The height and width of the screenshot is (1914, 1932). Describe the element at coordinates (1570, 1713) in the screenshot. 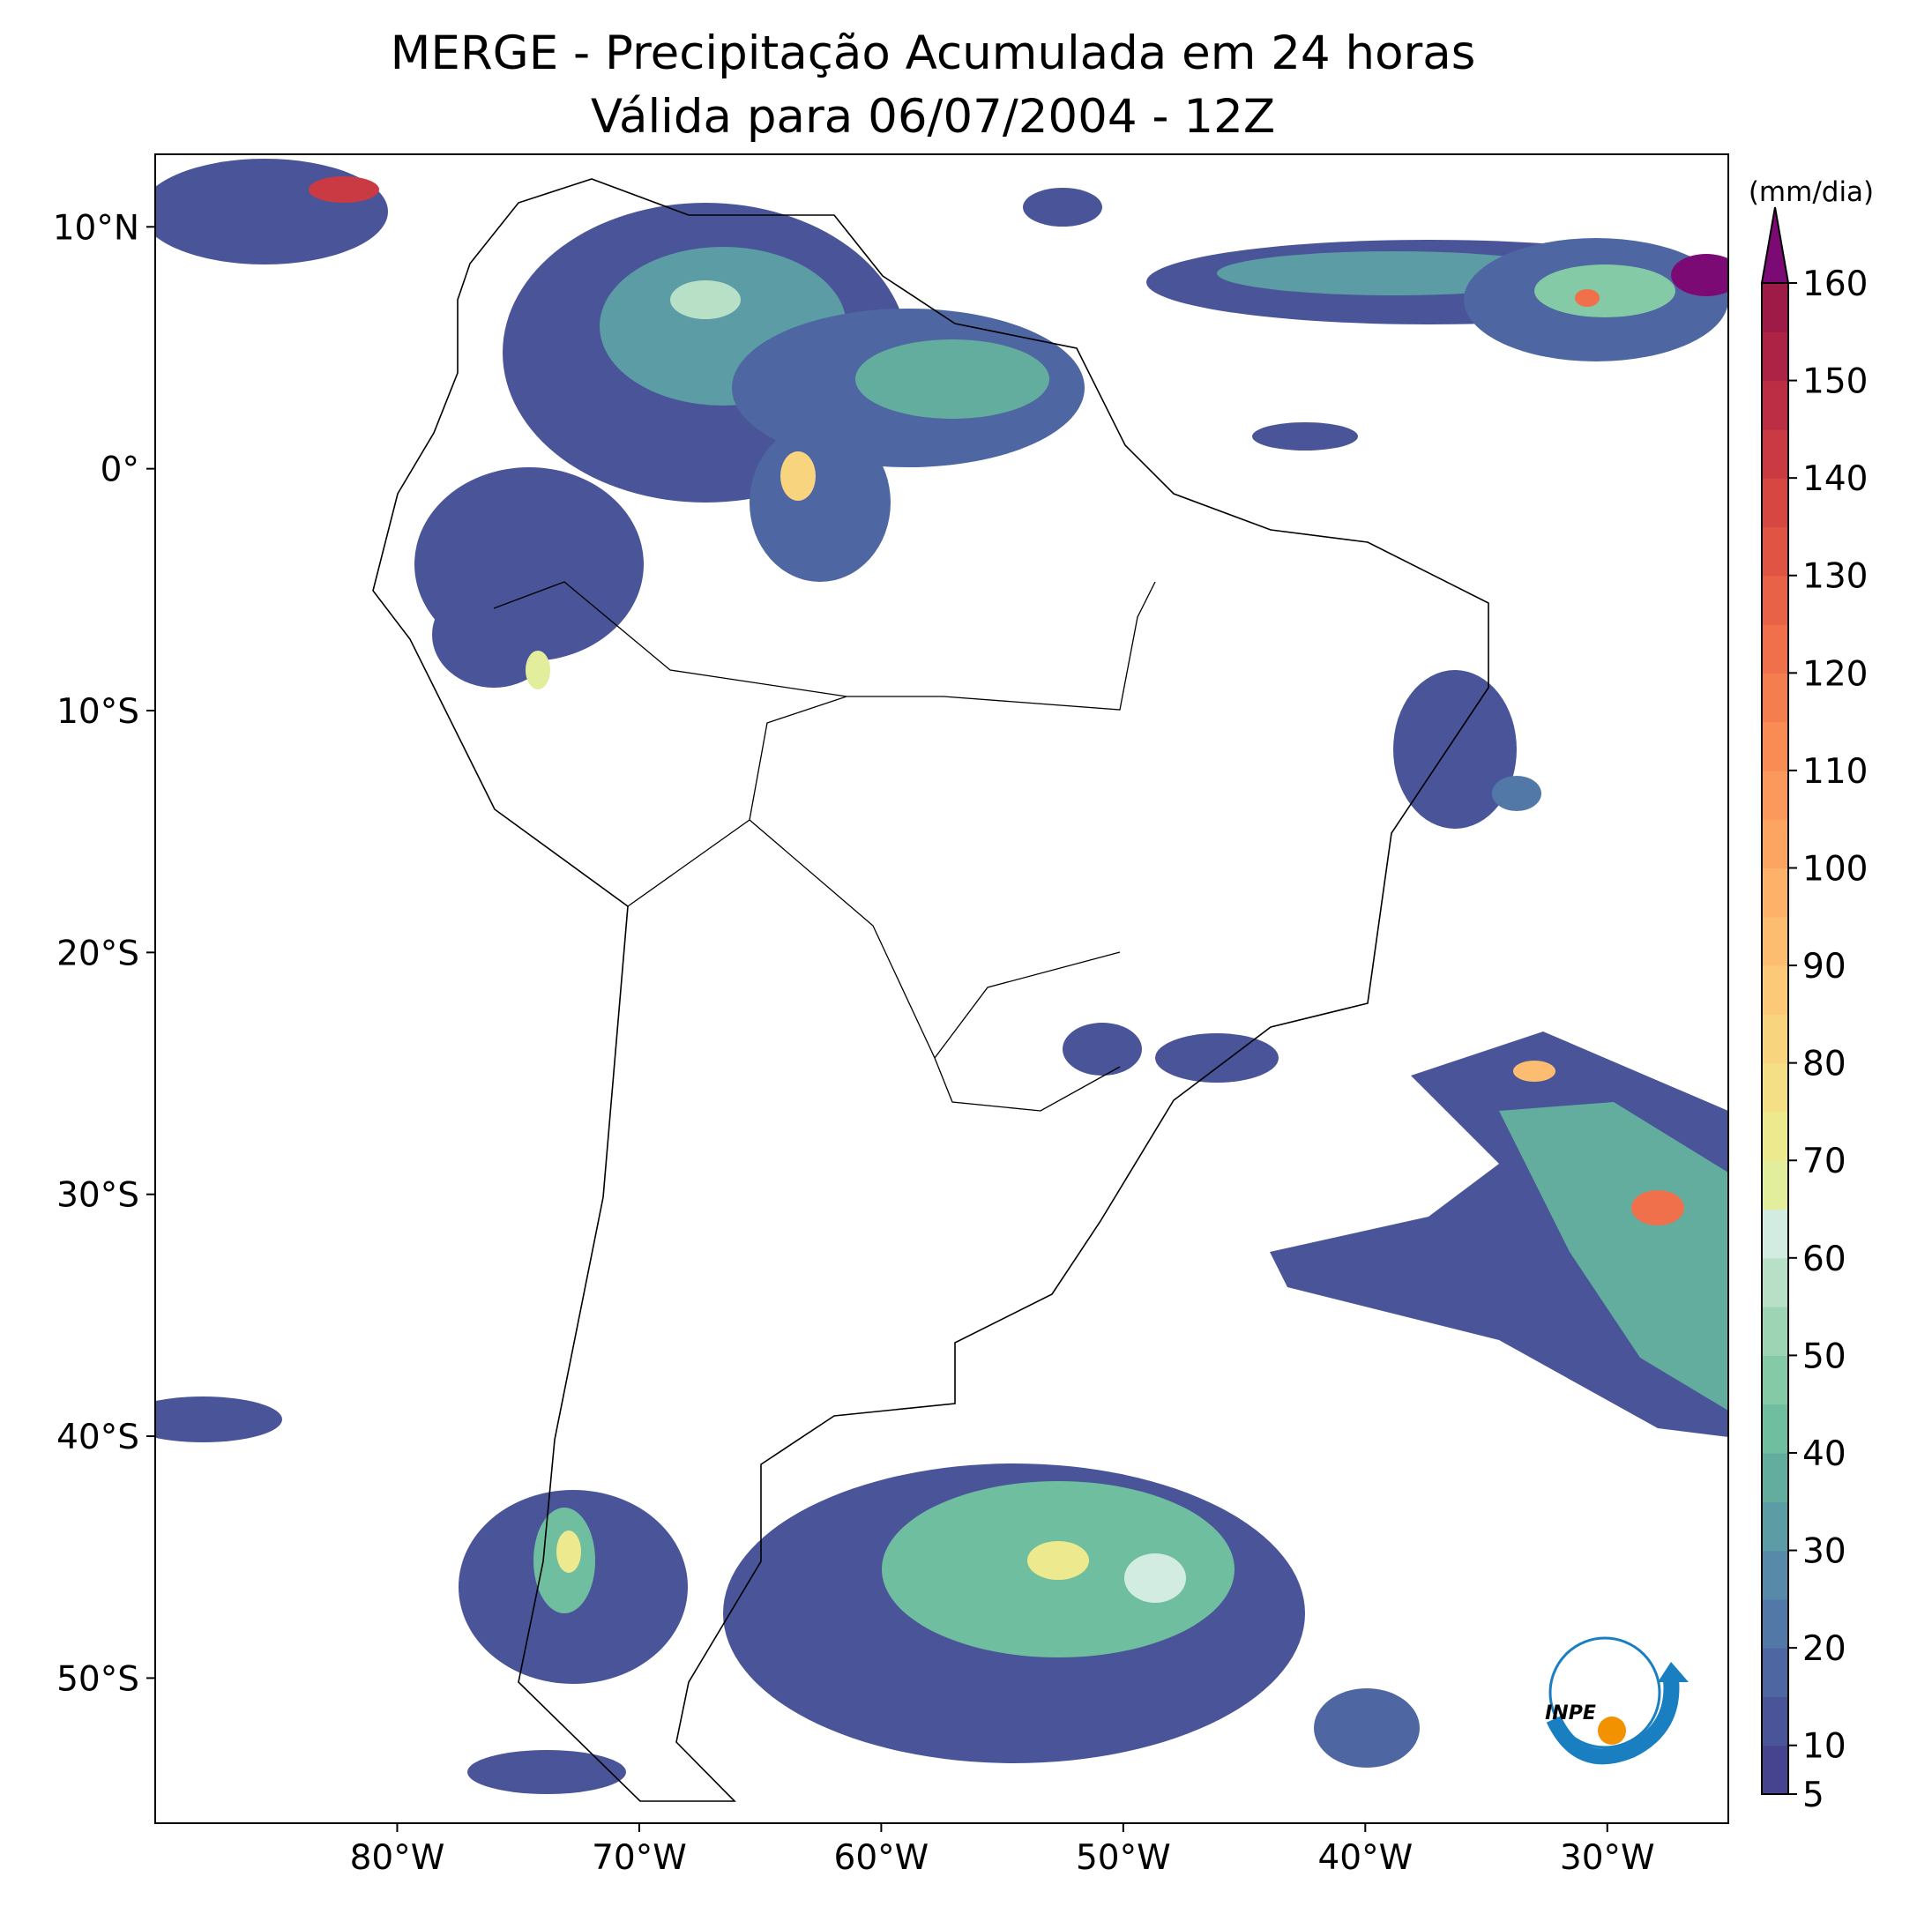

I see `logo-text: INPE` at that location.